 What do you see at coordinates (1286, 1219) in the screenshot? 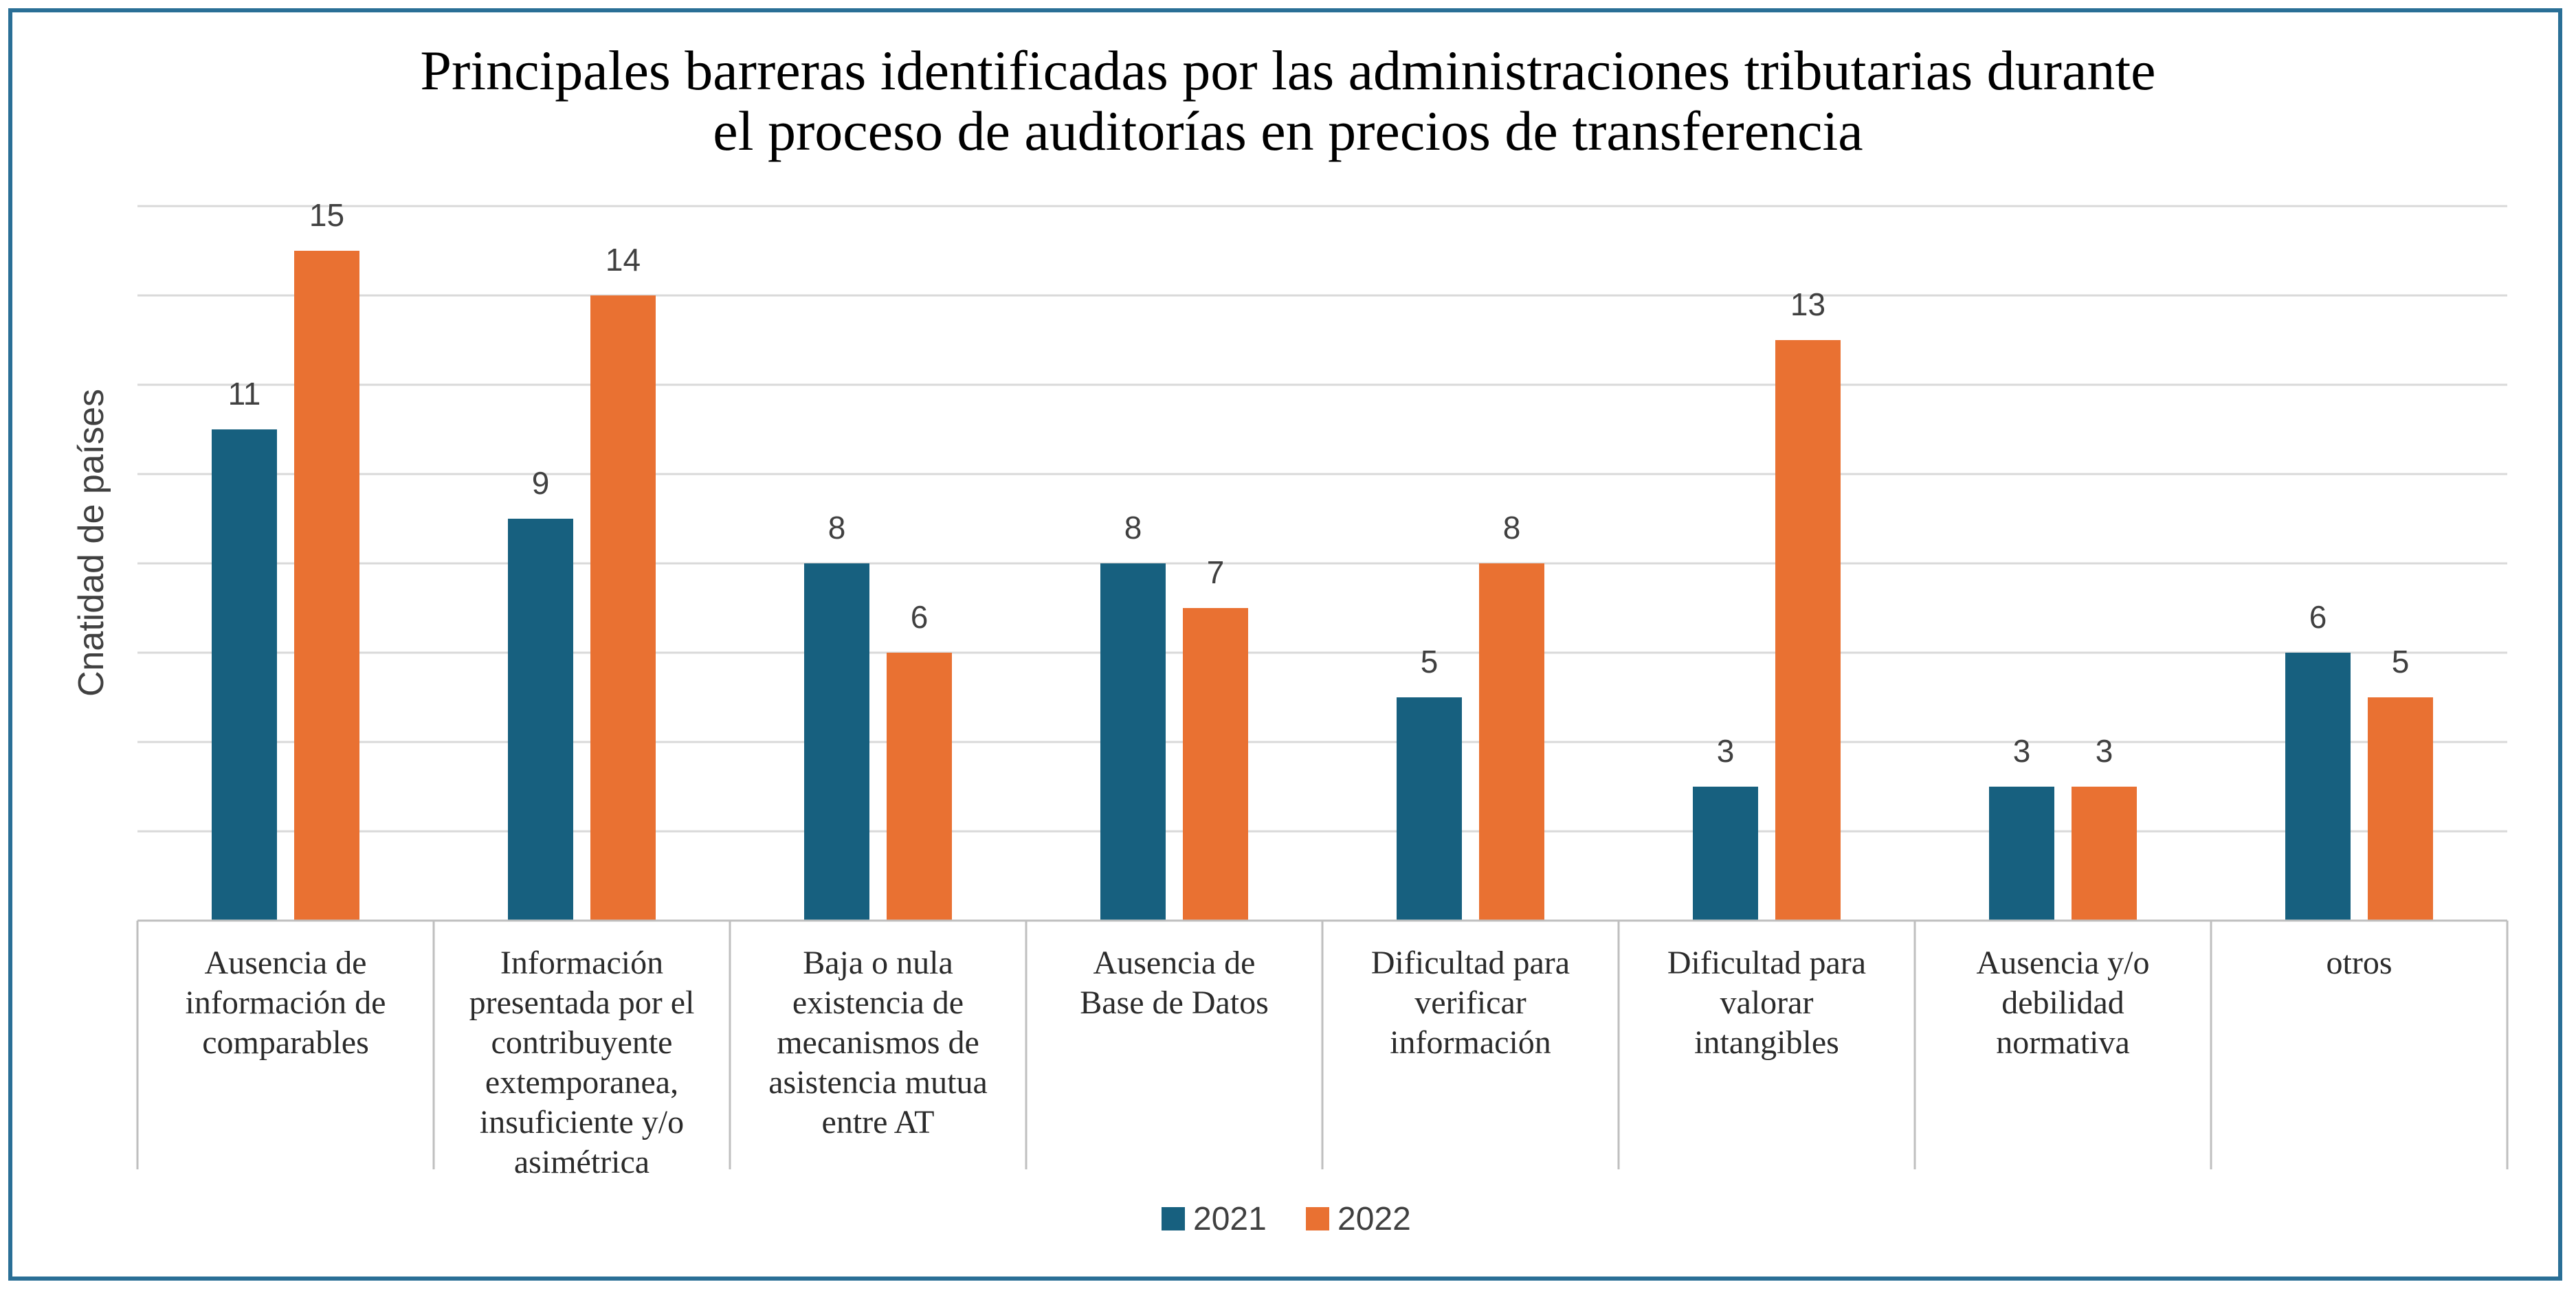
I see `legend: 2021 2022` at bounding box center [1286, 1219].